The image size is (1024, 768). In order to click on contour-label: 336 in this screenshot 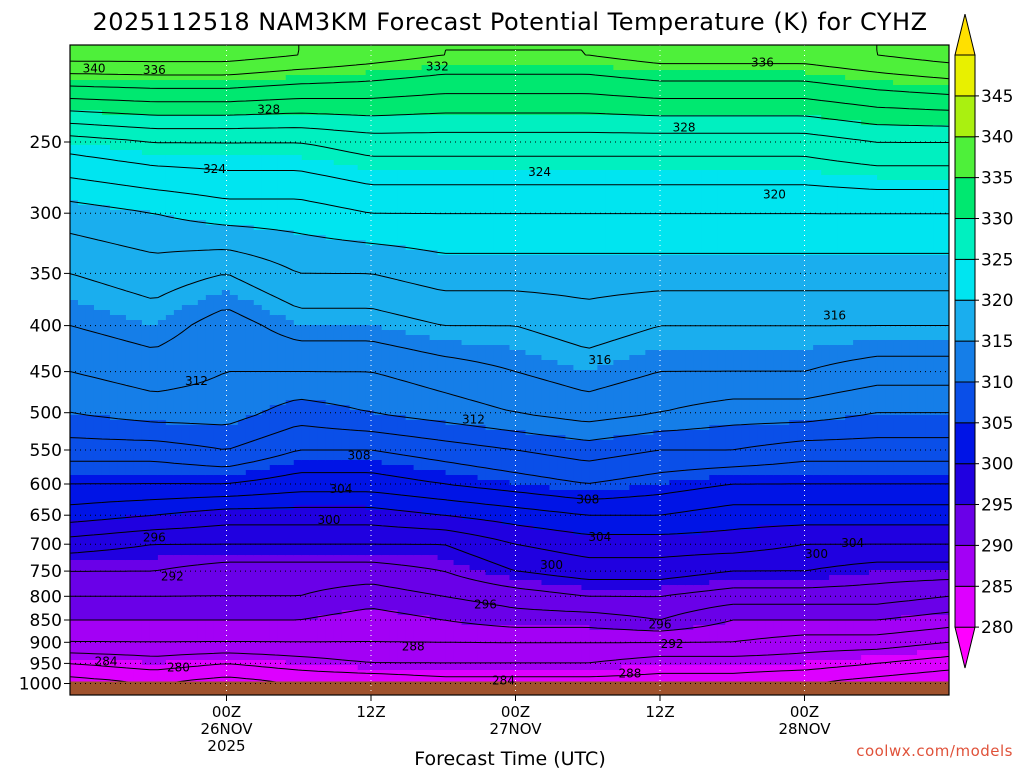, I will do `click(154, 70)`.